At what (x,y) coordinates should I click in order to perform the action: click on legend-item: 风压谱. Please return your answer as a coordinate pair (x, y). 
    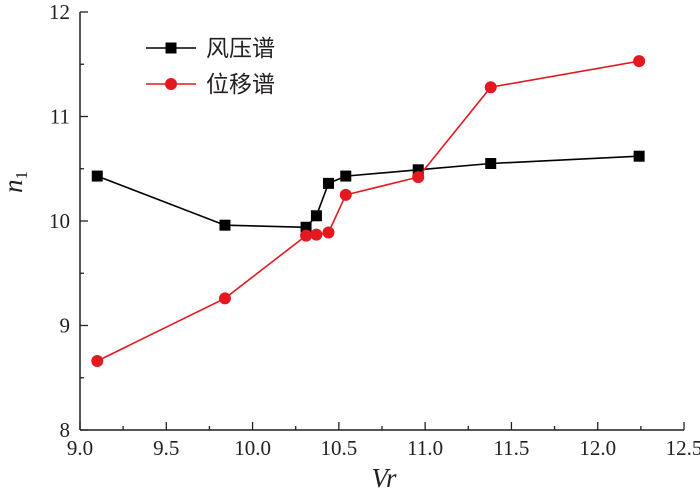
    Looking at the image, I should click on (210, 49).